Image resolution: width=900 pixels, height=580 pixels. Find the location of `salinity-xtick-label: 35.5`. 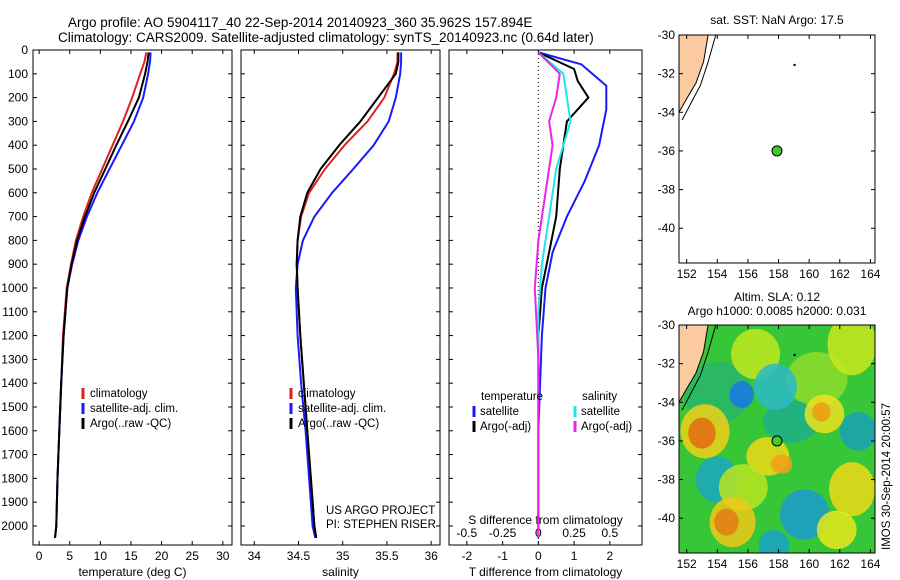

salinity-xtick-label: 35.5 is located at coordinates (387, 556).